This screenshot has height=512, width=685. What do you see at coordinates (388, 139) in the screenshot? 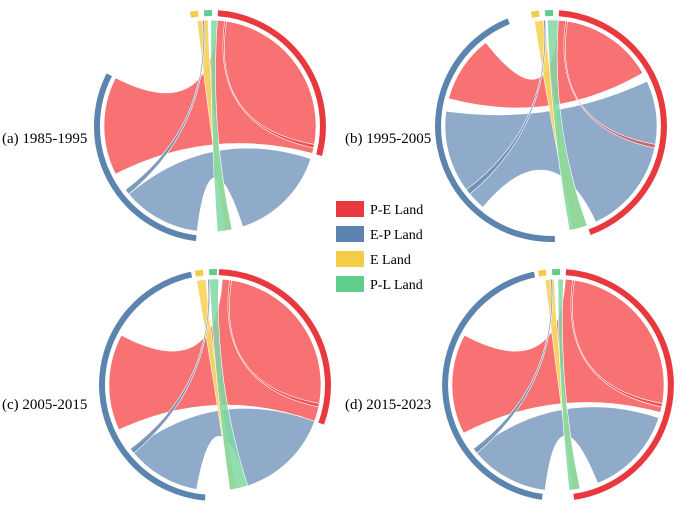
I see `panel-label: (b) 1995-2005` at bounding box center [388, 139].